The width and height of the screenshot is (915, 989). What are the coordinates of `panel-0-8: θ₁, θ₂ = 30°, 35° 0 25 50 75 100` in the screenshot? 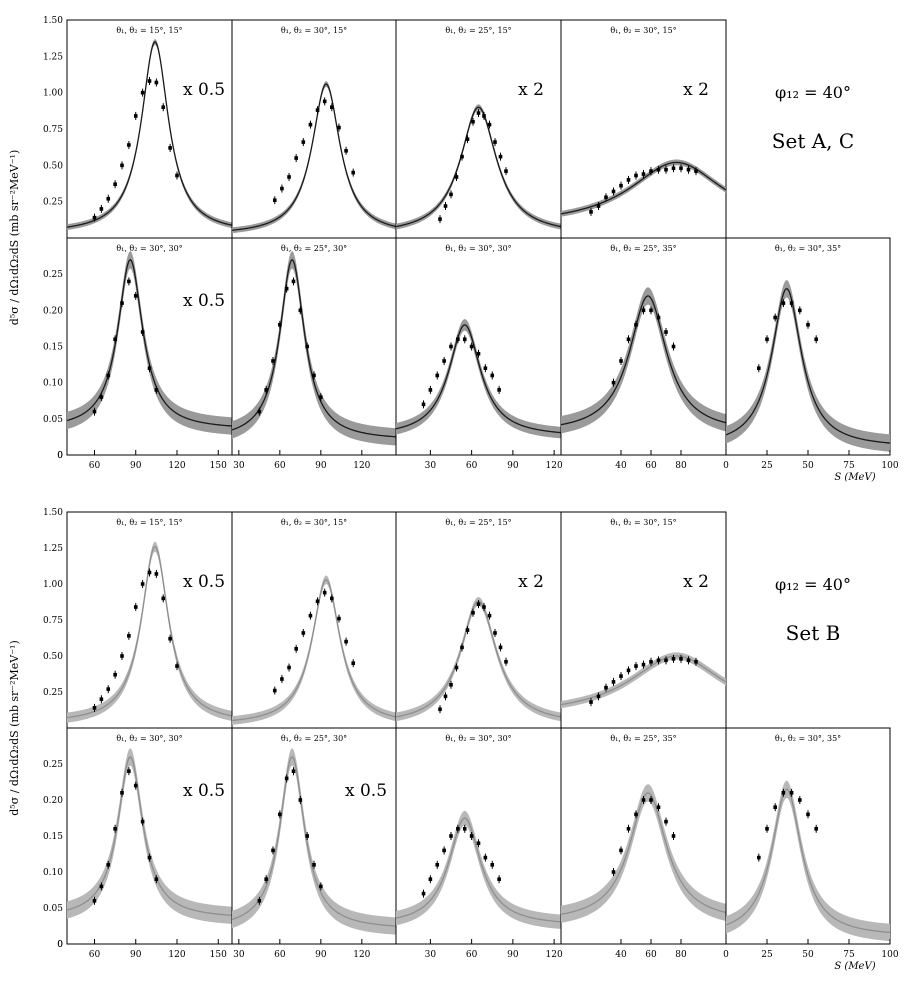 It's located at (811, 354).